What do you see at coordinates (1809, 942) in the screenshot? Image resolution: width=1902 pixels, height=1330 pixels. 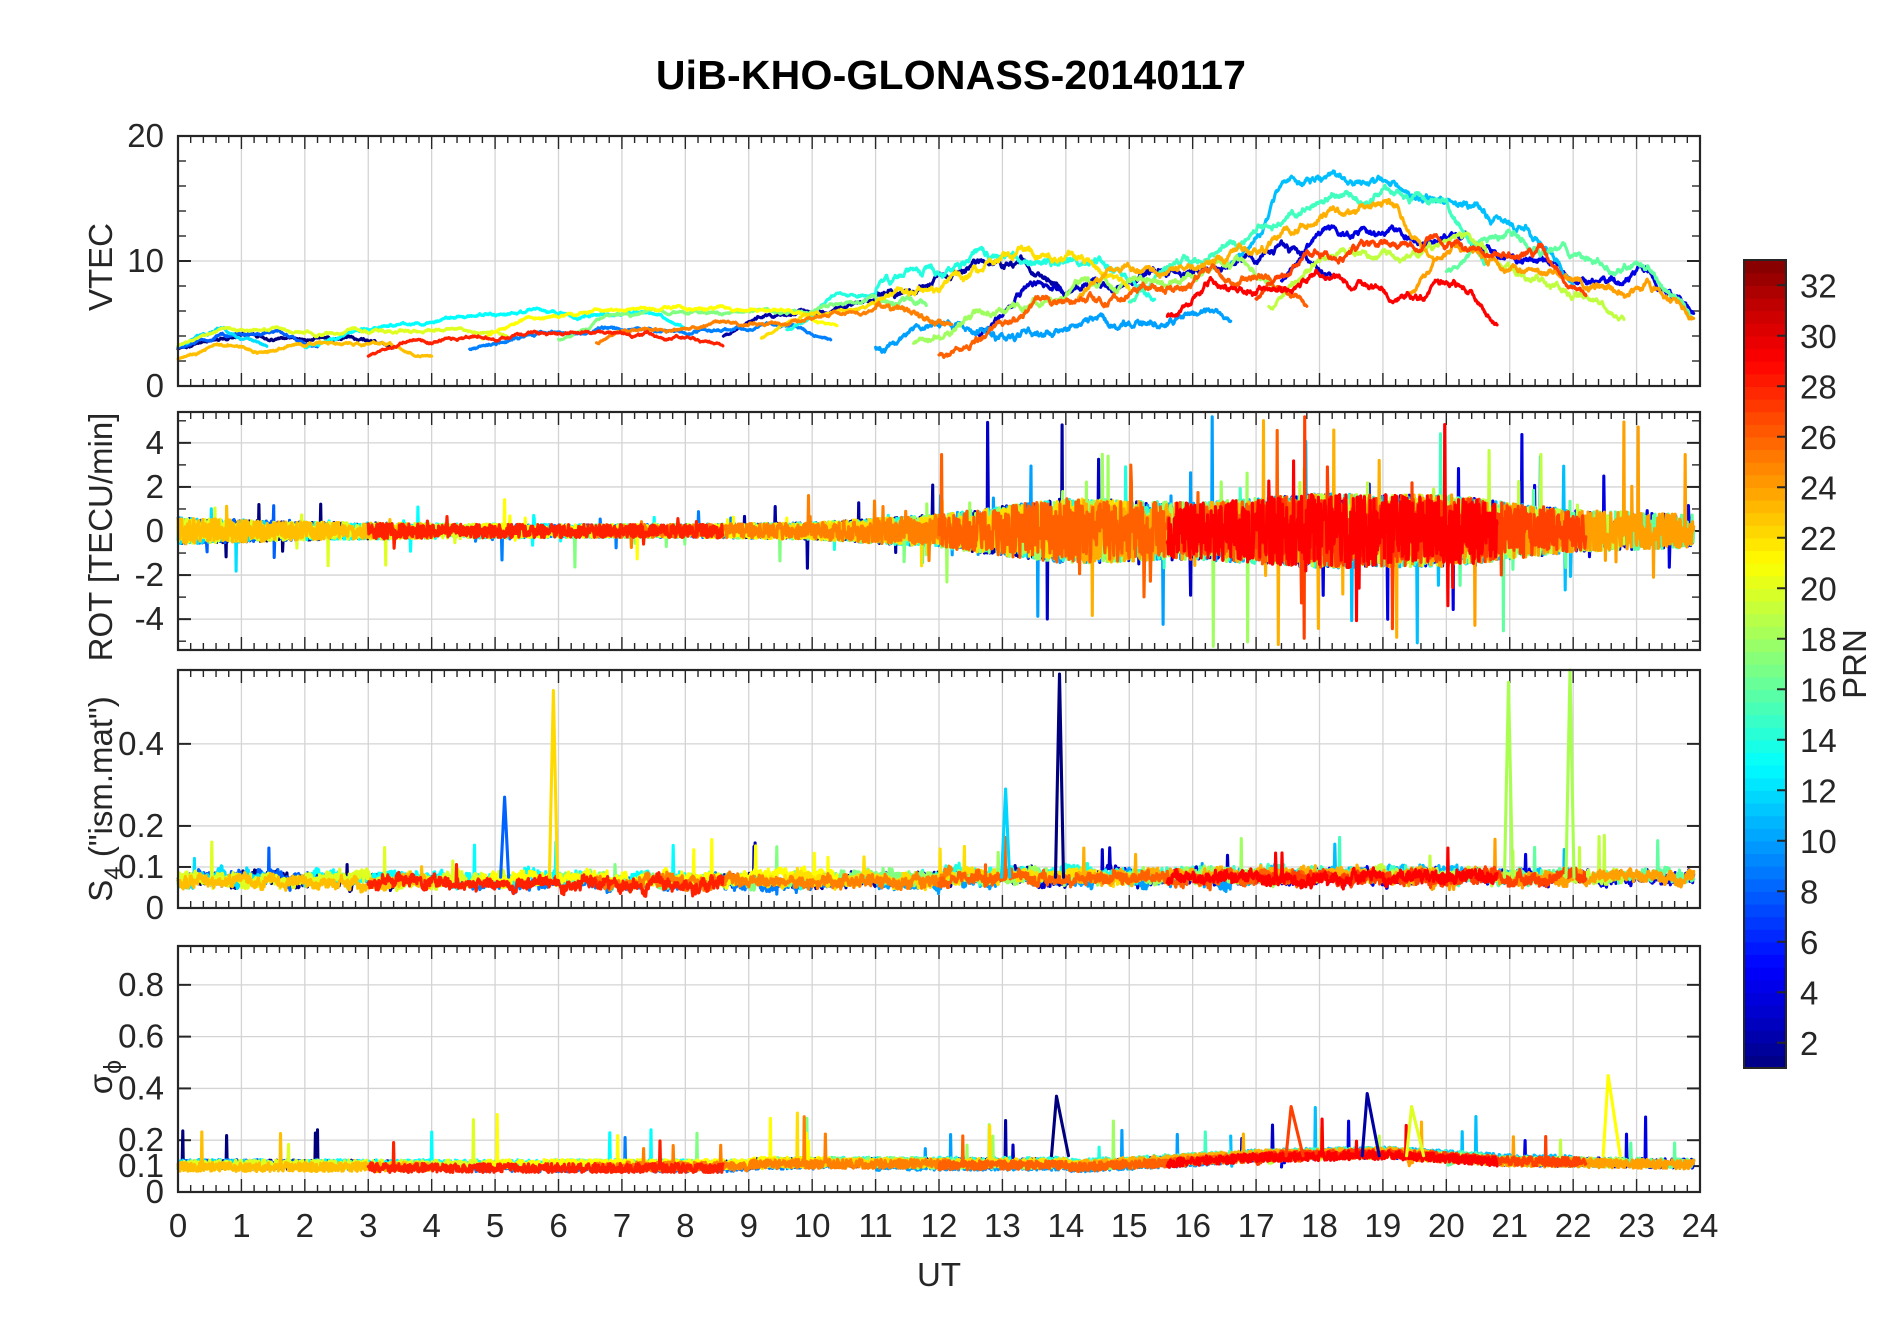 I see `colorbar-tick-label: 6` at bounding box center [1809, 942].